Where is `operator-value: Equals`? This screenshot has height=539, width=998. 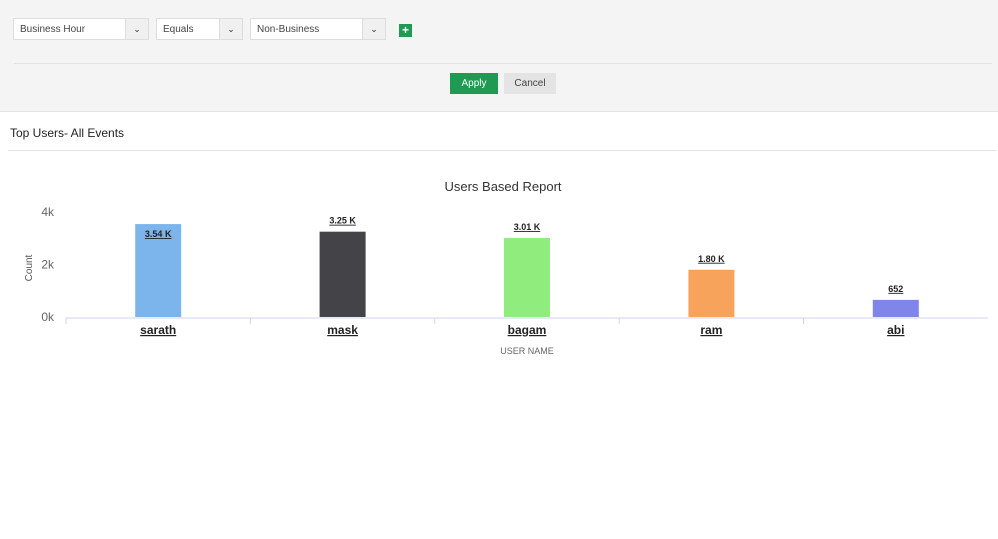 operator-value: Equals is located at coordinates (178, 29).